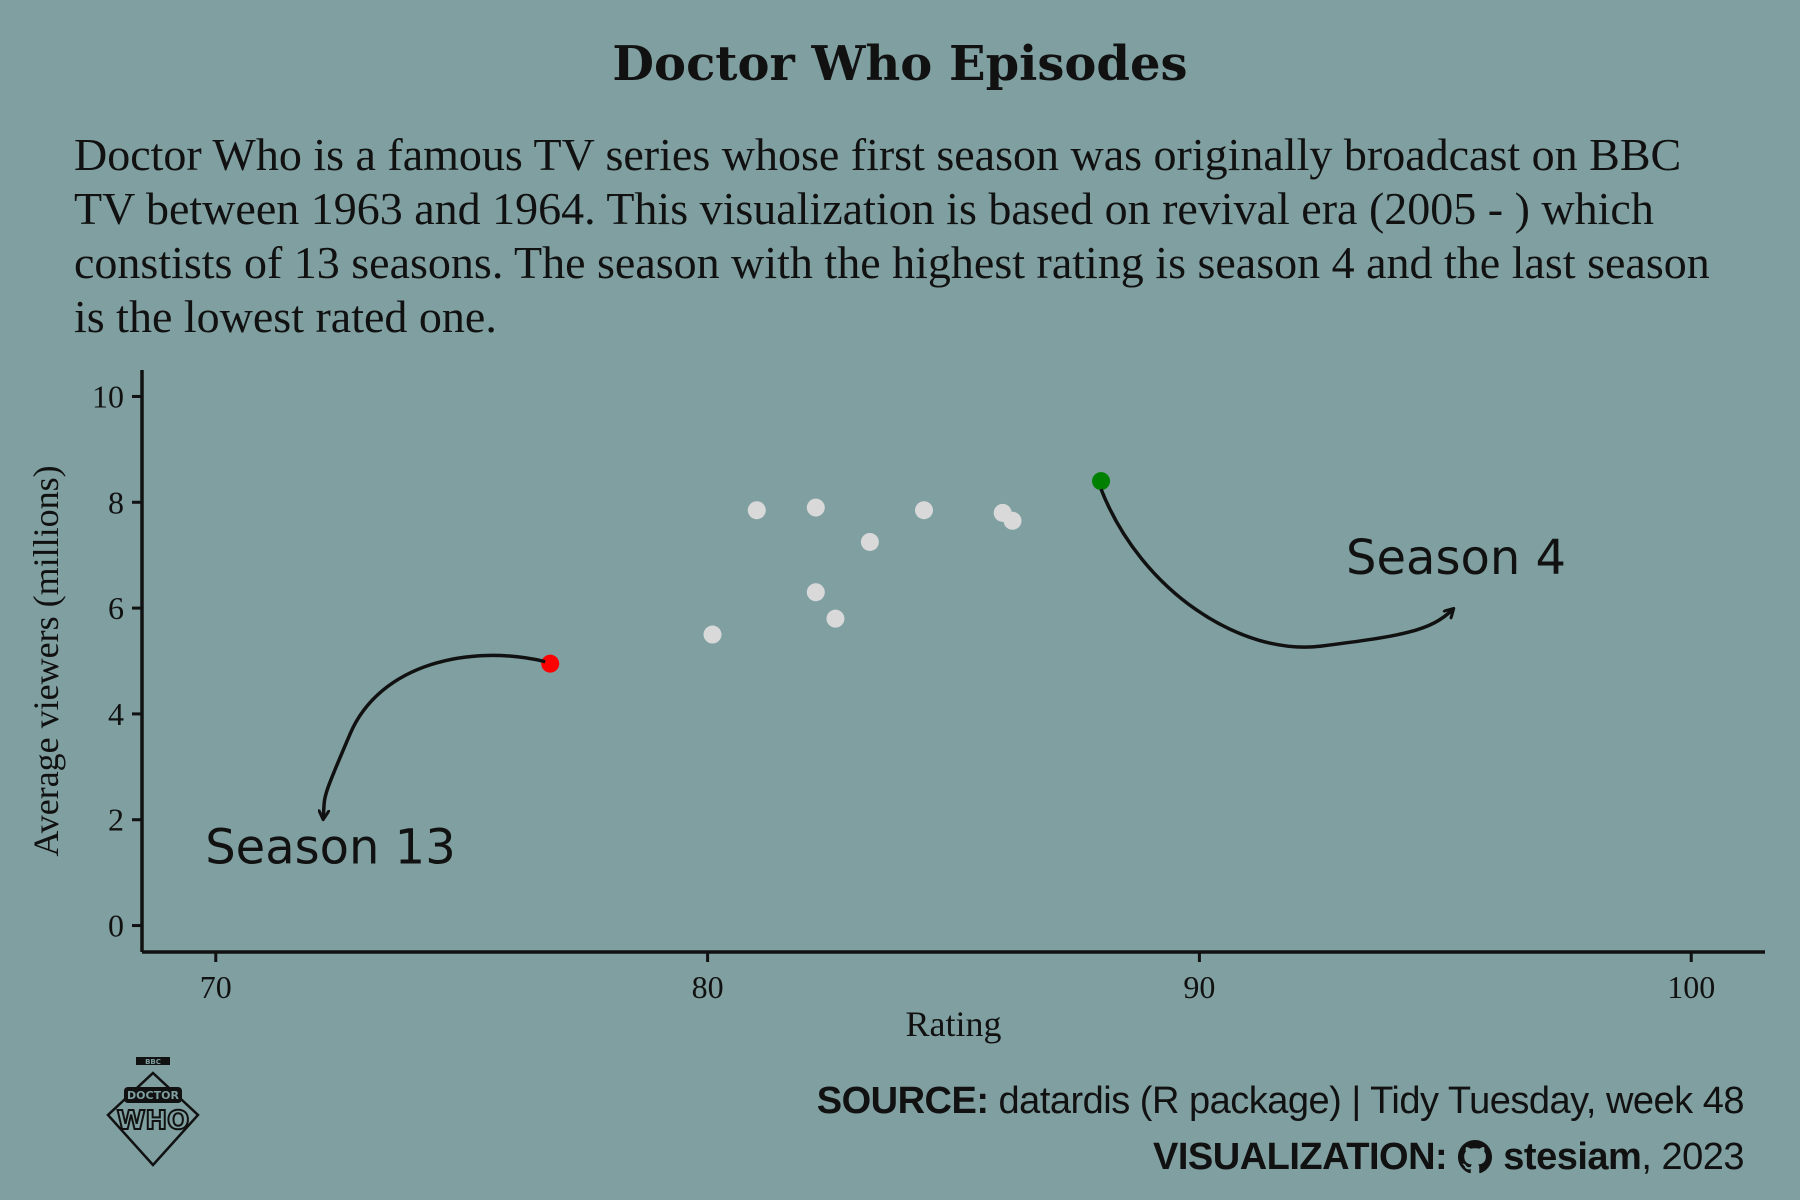  Describe the element at coordinates (550, 663) in the screenshot. I see `data-point-lowest` at that location.